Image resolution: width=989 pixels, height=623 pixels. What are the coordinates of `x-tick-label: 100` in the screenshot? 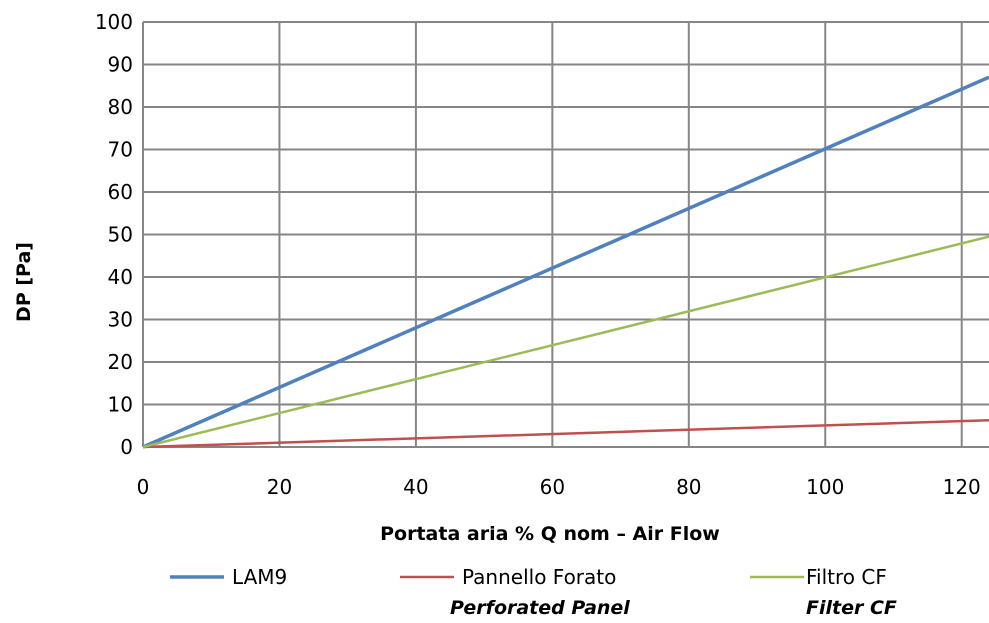 It's located at (825, 487).